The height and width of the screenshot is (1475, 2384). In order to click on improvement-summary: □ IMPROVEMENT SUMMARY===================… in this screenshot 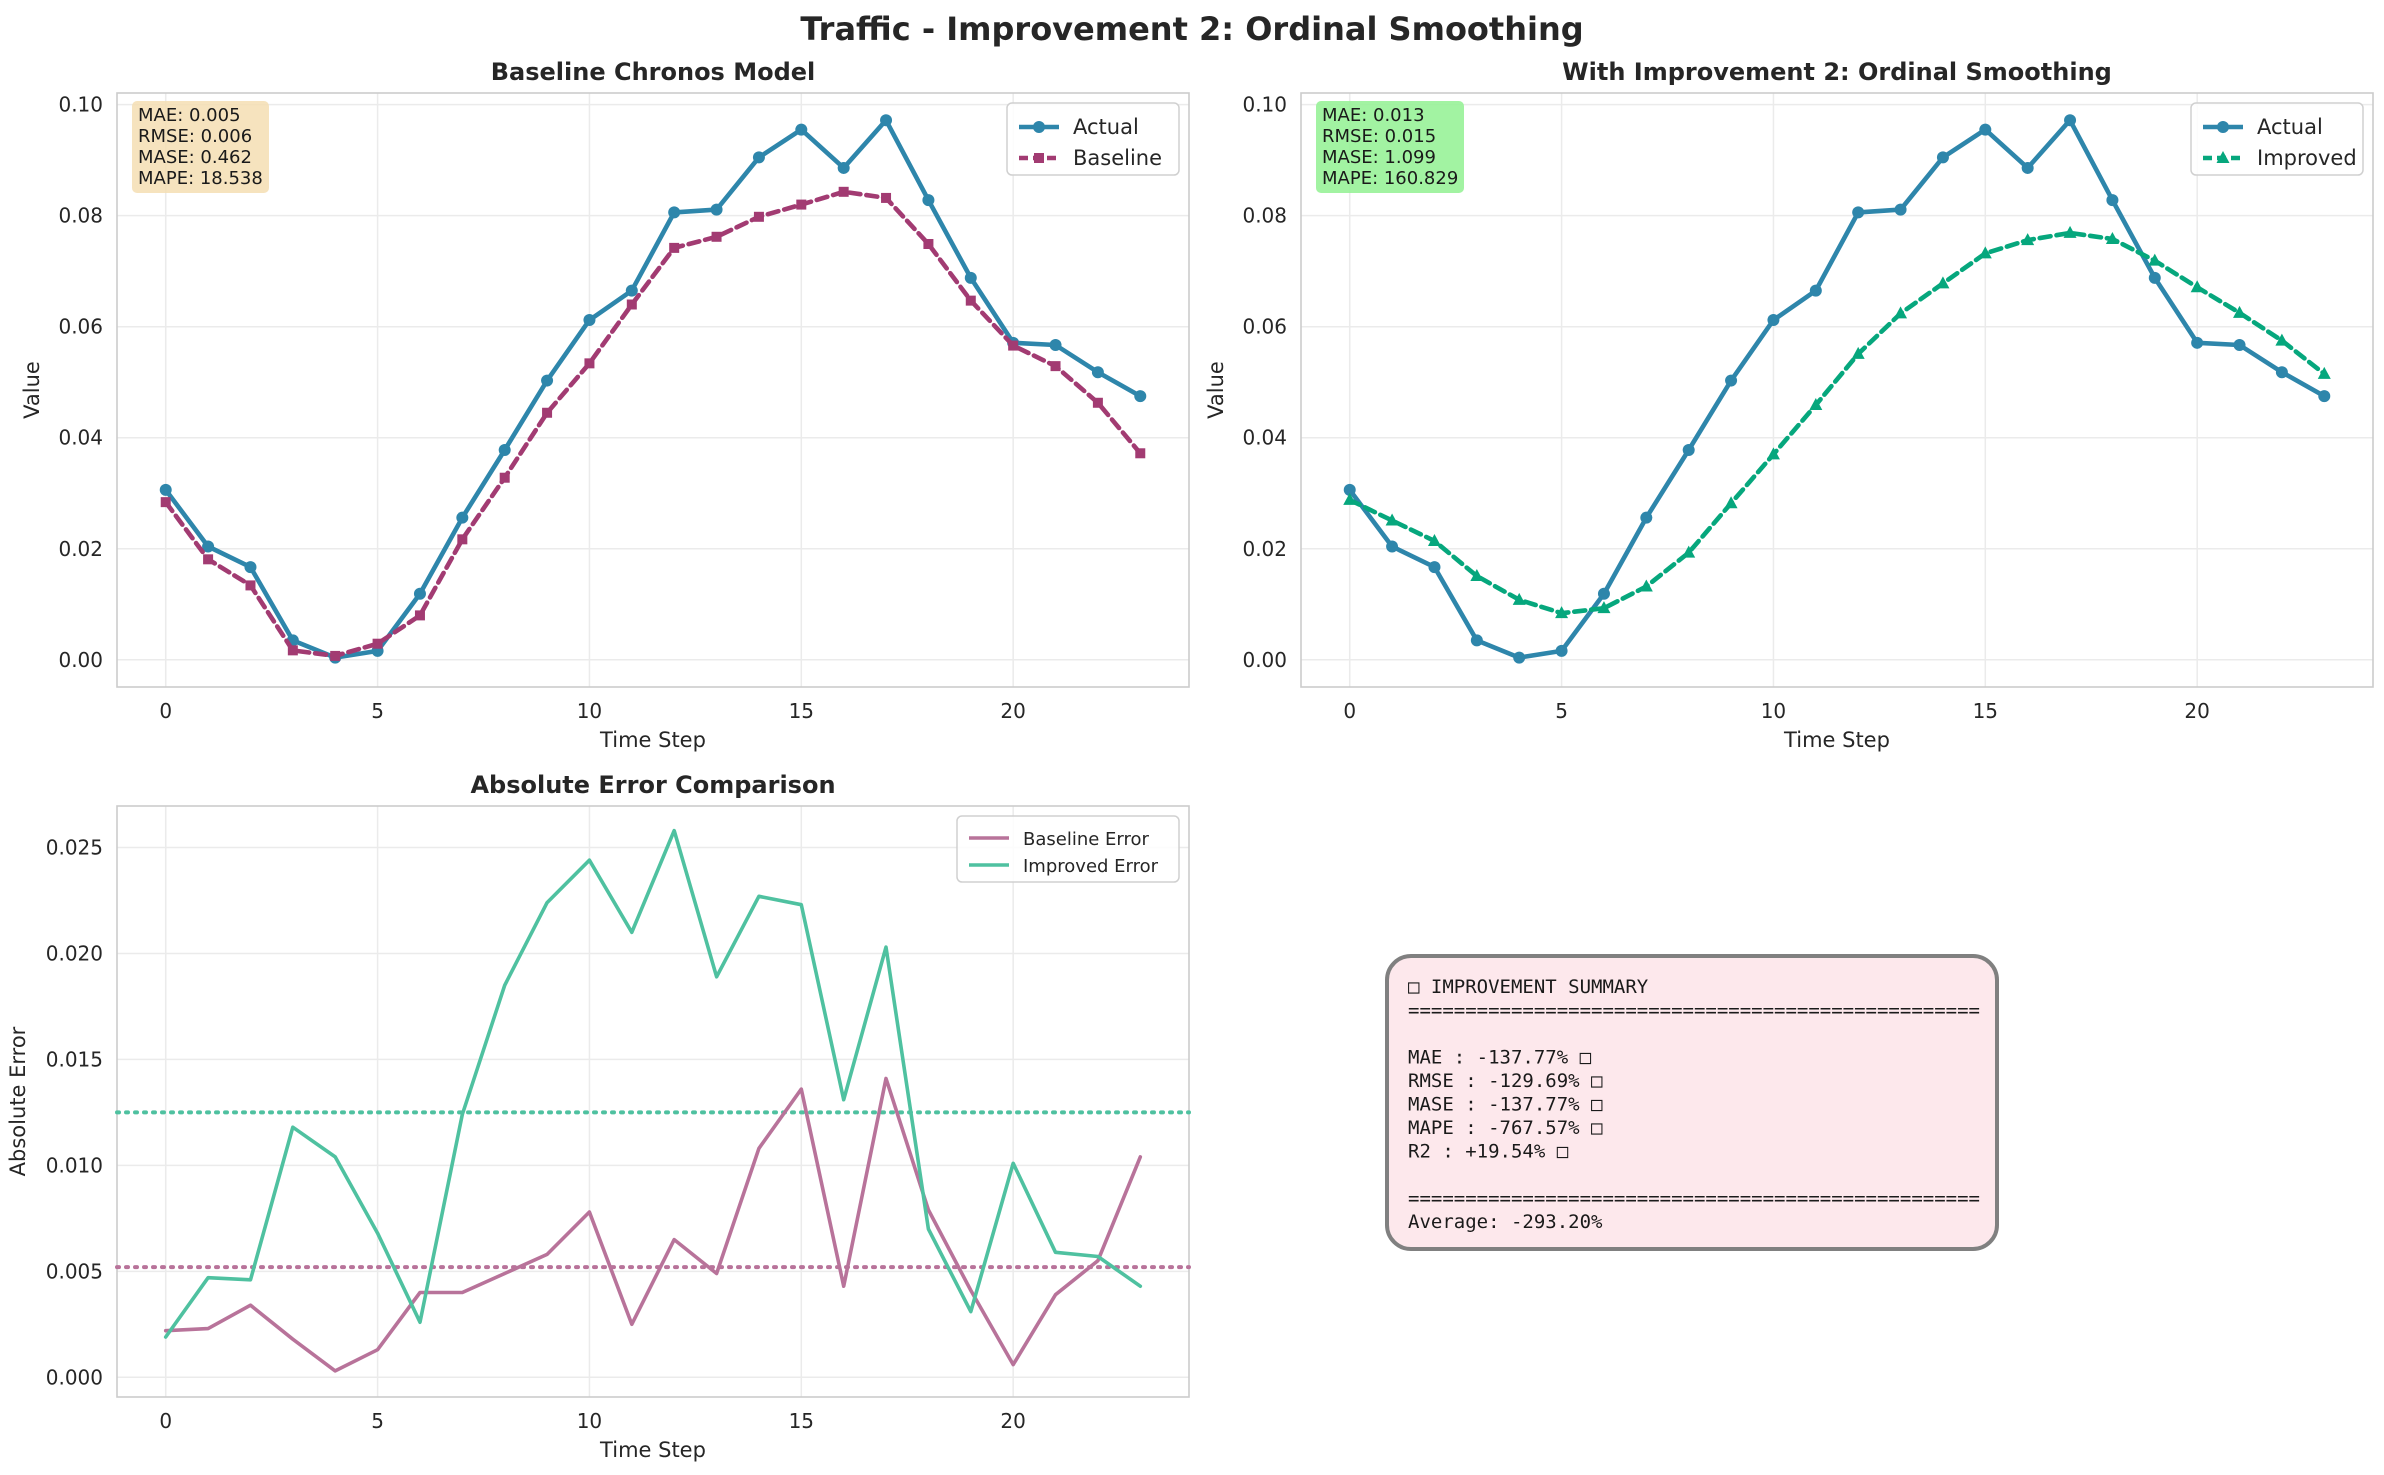, I will do `click(1692, 1102)`.